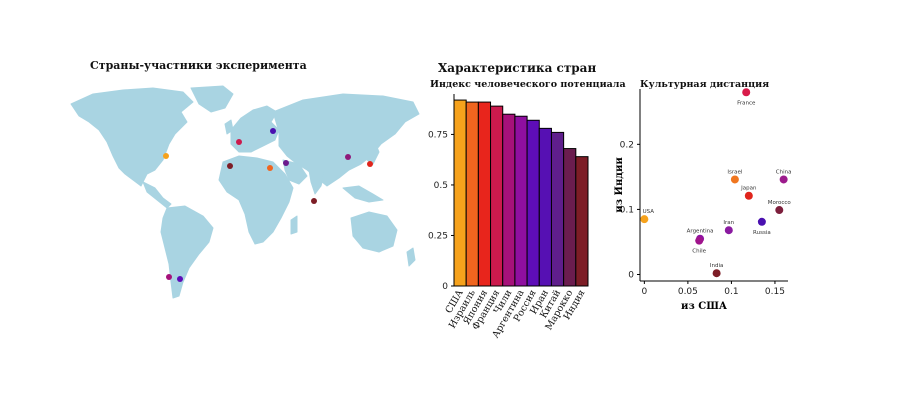 The width and height of the screenshot is (900, 400). What do you see at coordinates (295, 172) in the screenshot?
I see `arabia-shape` at bounding box center [295, 172].